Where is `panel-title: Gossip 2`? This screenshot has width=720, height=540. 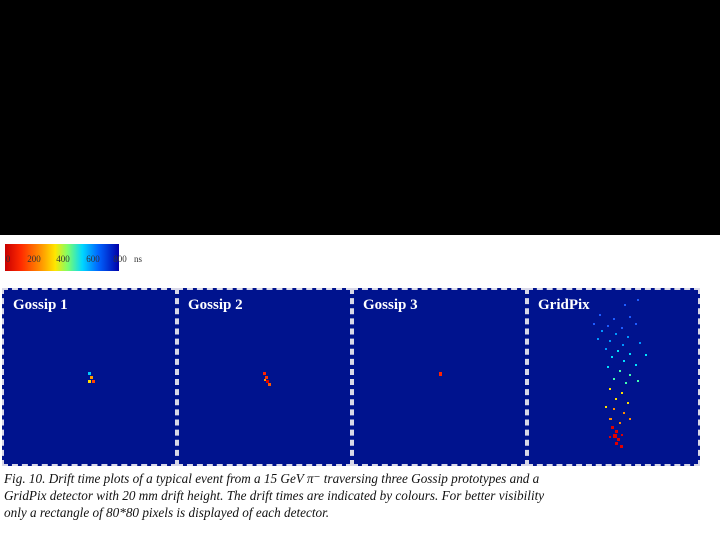
panel-title: Gossip 2 is located at coordinates (215, 305).